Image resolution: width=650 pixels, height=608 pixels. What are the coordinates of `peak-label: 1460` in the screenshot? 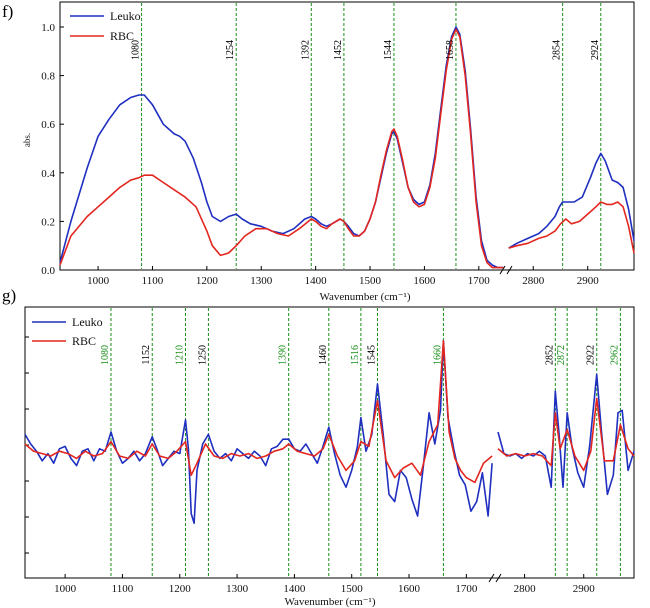 It's located at (323, 355).